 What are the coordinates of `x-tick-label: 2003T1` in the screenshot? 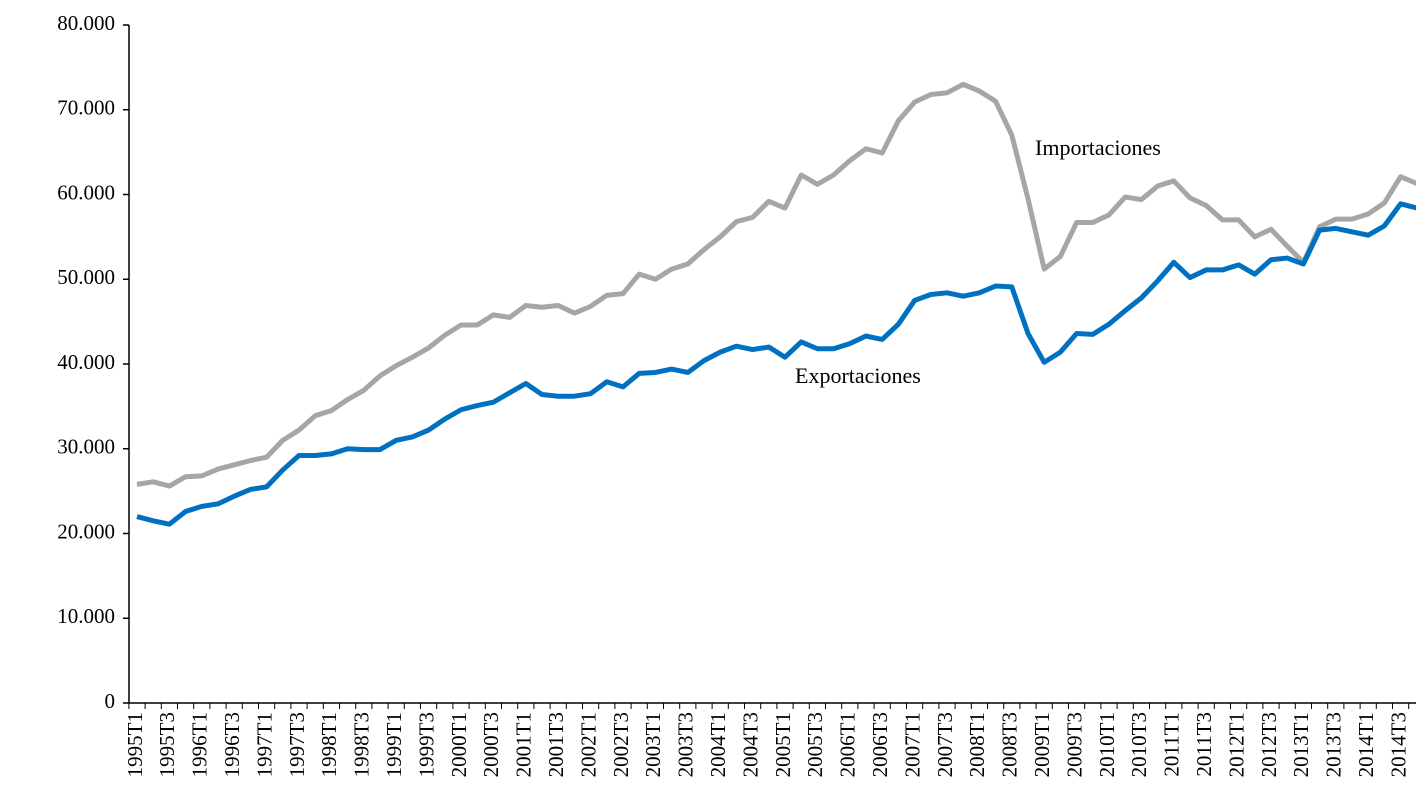 It's located at (653, 744).